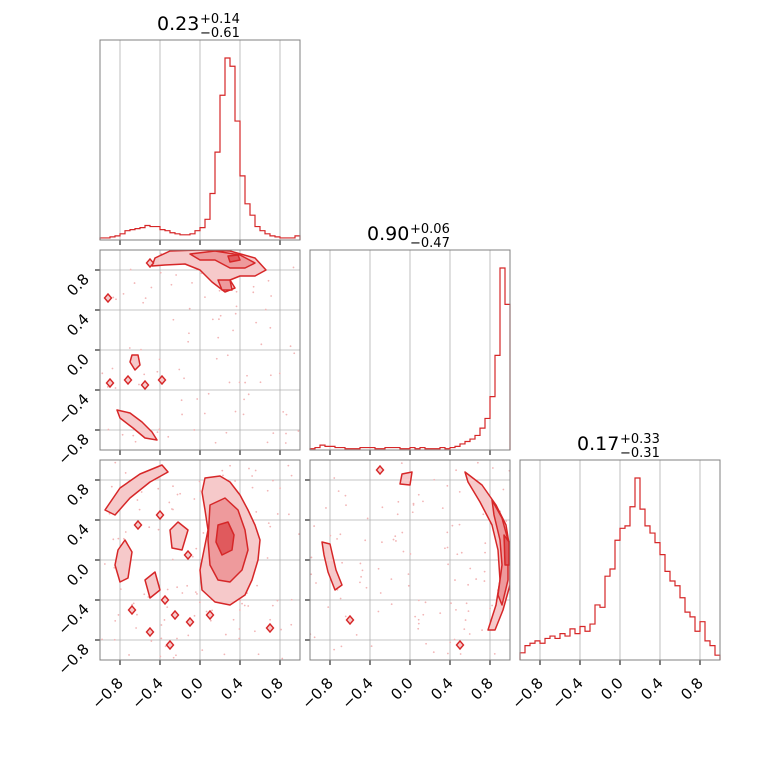  Describe the element at coordinates (430, 229) in the screenshot. I see `title-p1-upper: +0.06` at that location.